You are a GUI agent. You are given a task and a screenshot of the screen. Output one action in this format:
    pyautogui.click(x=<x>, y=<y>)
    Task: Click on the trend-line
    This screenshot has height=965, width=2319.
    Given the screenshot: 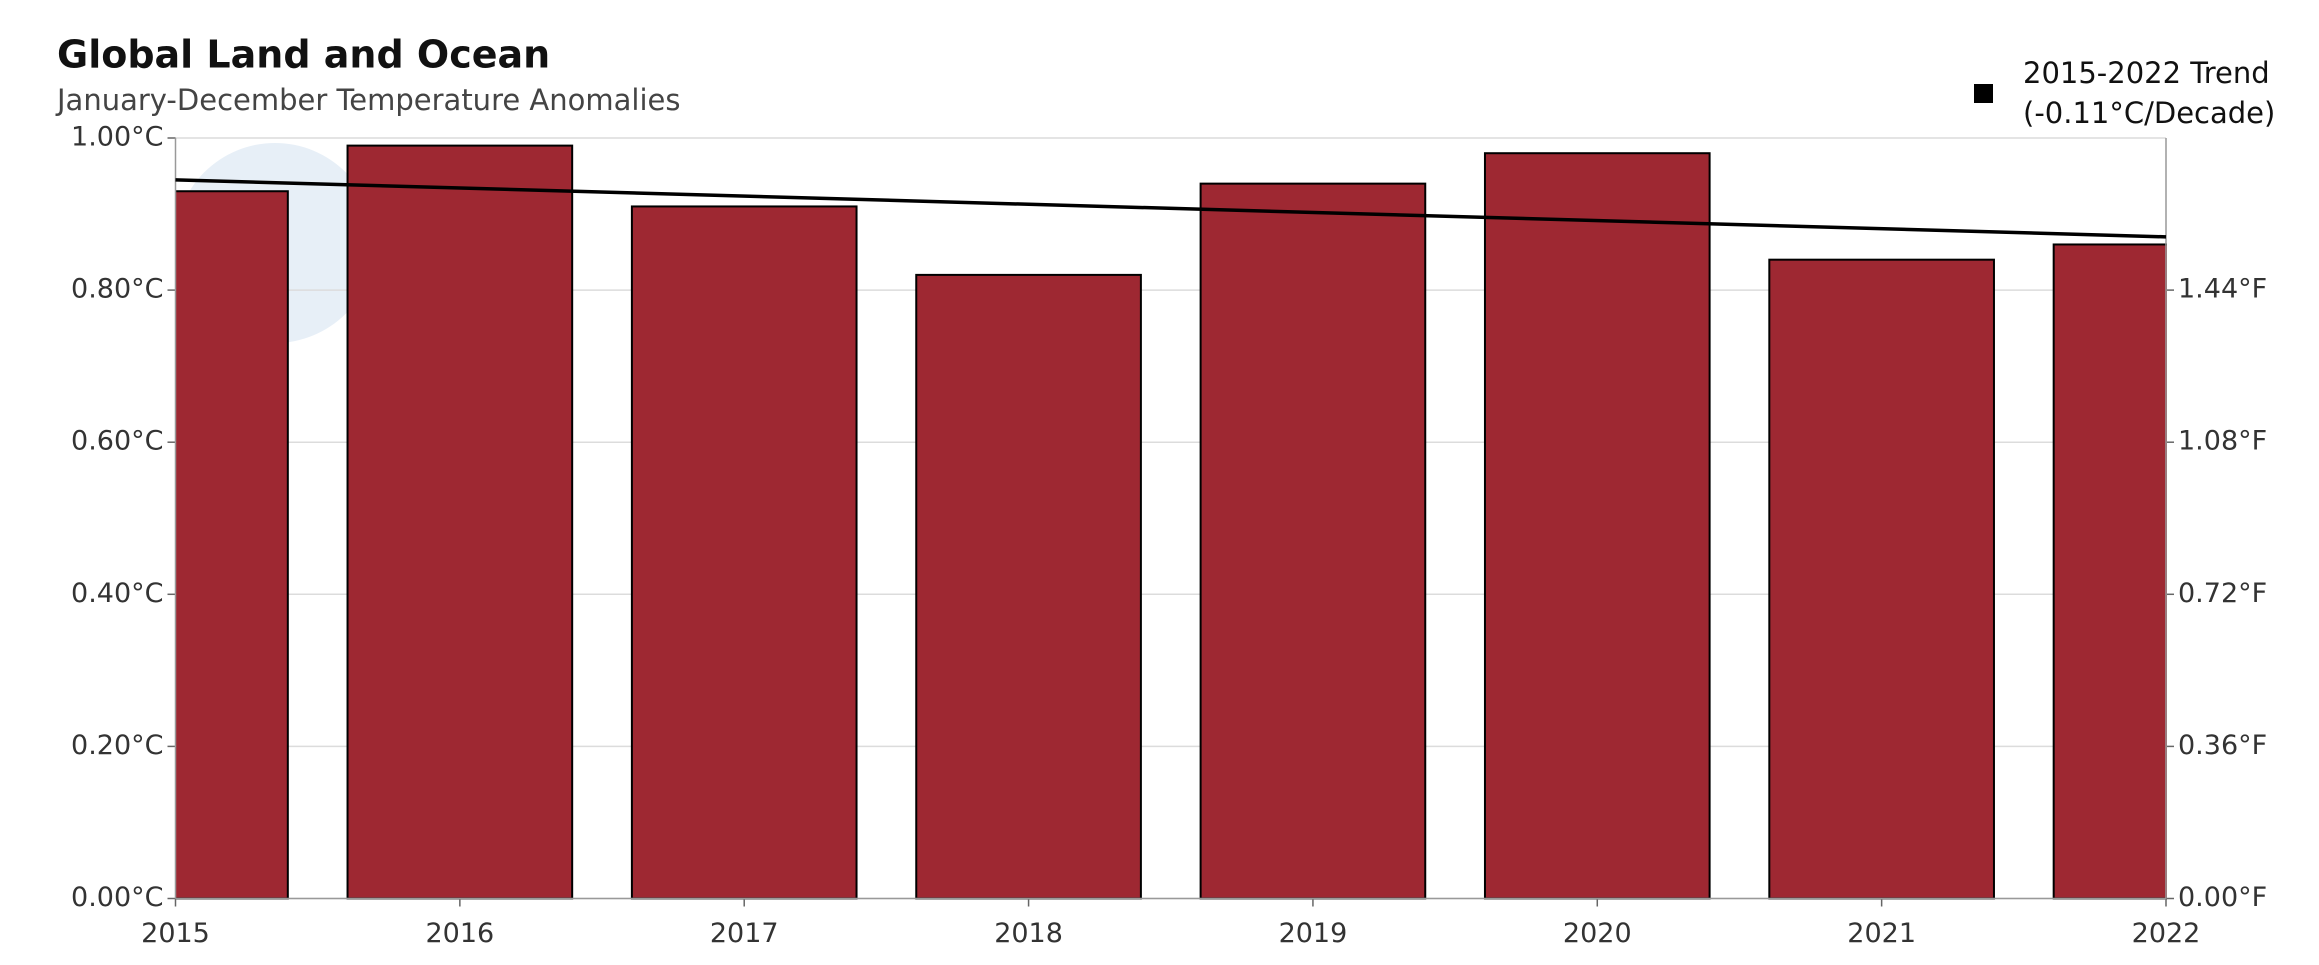 What is the action you would take?
    pyautogui.click(x=1171, y=208)
    